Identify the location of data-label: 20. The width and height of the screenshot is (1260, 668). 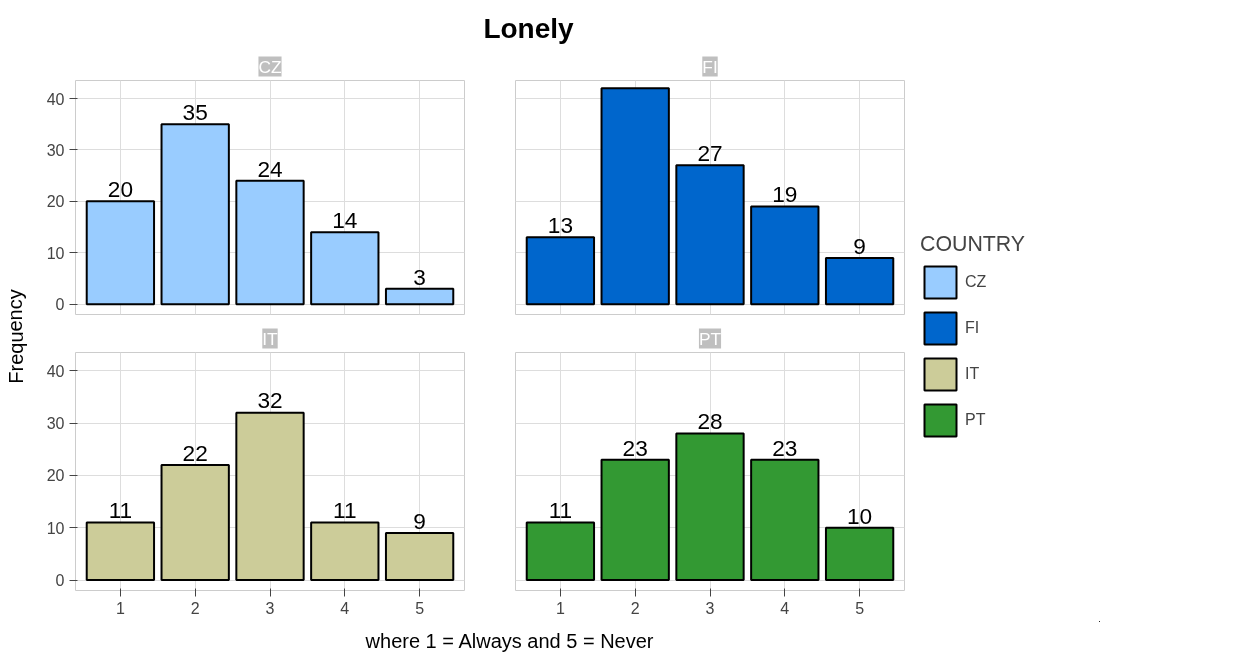
(120, 189).